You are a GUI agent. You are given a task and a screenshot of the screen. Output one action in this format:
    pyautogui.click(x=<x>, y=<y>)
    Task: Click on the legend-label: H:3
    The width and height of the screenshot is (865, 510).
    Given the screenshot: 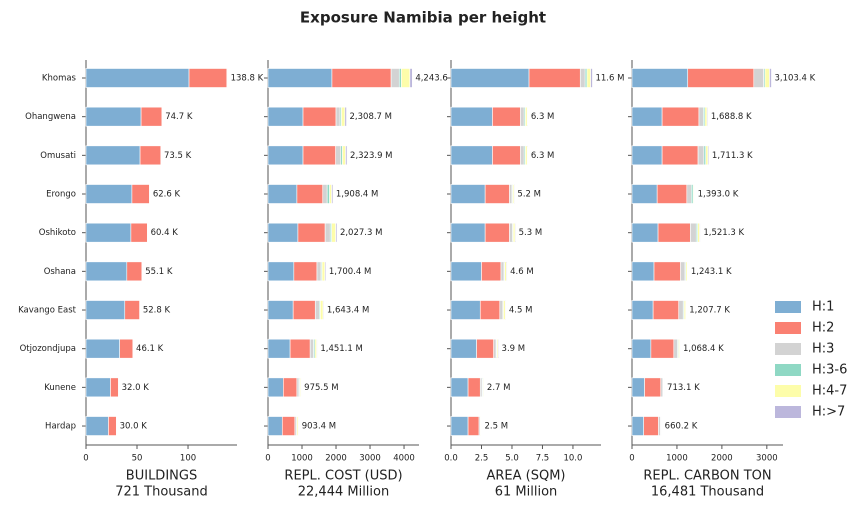 What is the action you would take?
    pyautogui.click(x=823, y=349)
    